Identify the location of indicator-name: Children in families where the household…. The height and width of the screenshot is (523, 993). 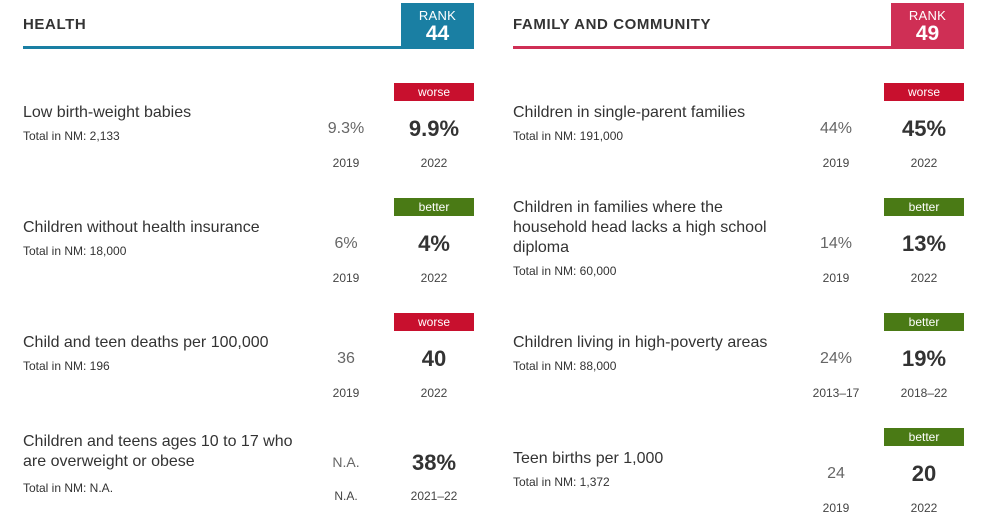
(640, 227).